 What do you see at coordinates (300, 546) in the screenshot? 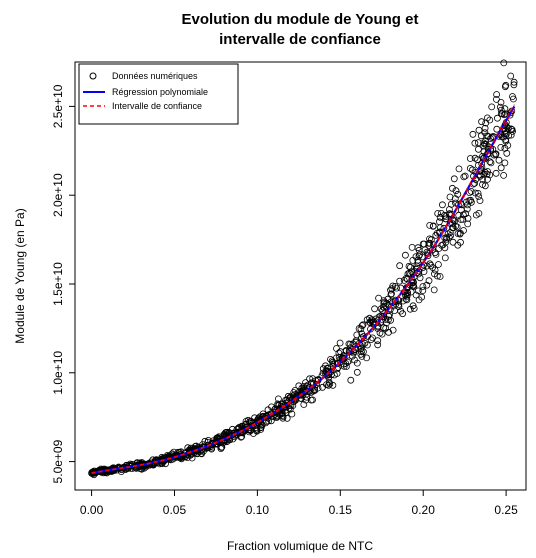
I see `x-axis-label: Fraction volumique de NTC` at bounding box center [300, 546].